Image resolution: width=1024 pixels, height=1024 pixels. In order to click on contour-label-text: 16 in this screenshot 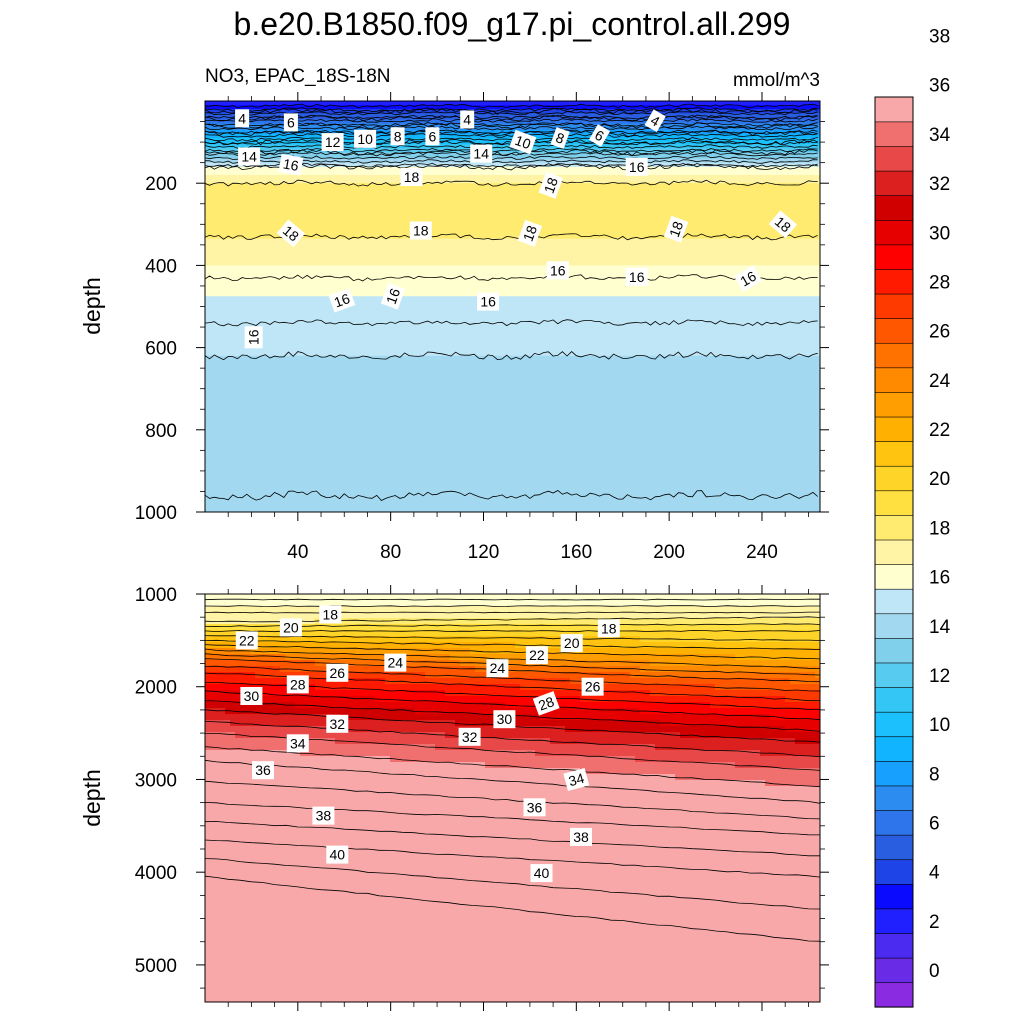, I will do `click(558, 270)`.